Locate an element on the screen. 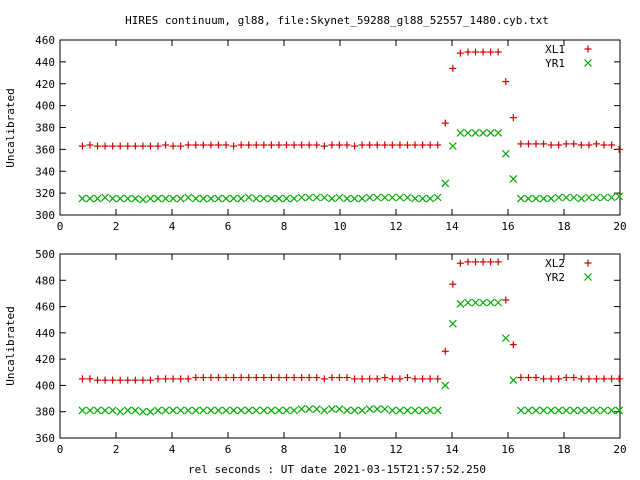  y-tick-label: 420 is located at coordinates (45, 84).